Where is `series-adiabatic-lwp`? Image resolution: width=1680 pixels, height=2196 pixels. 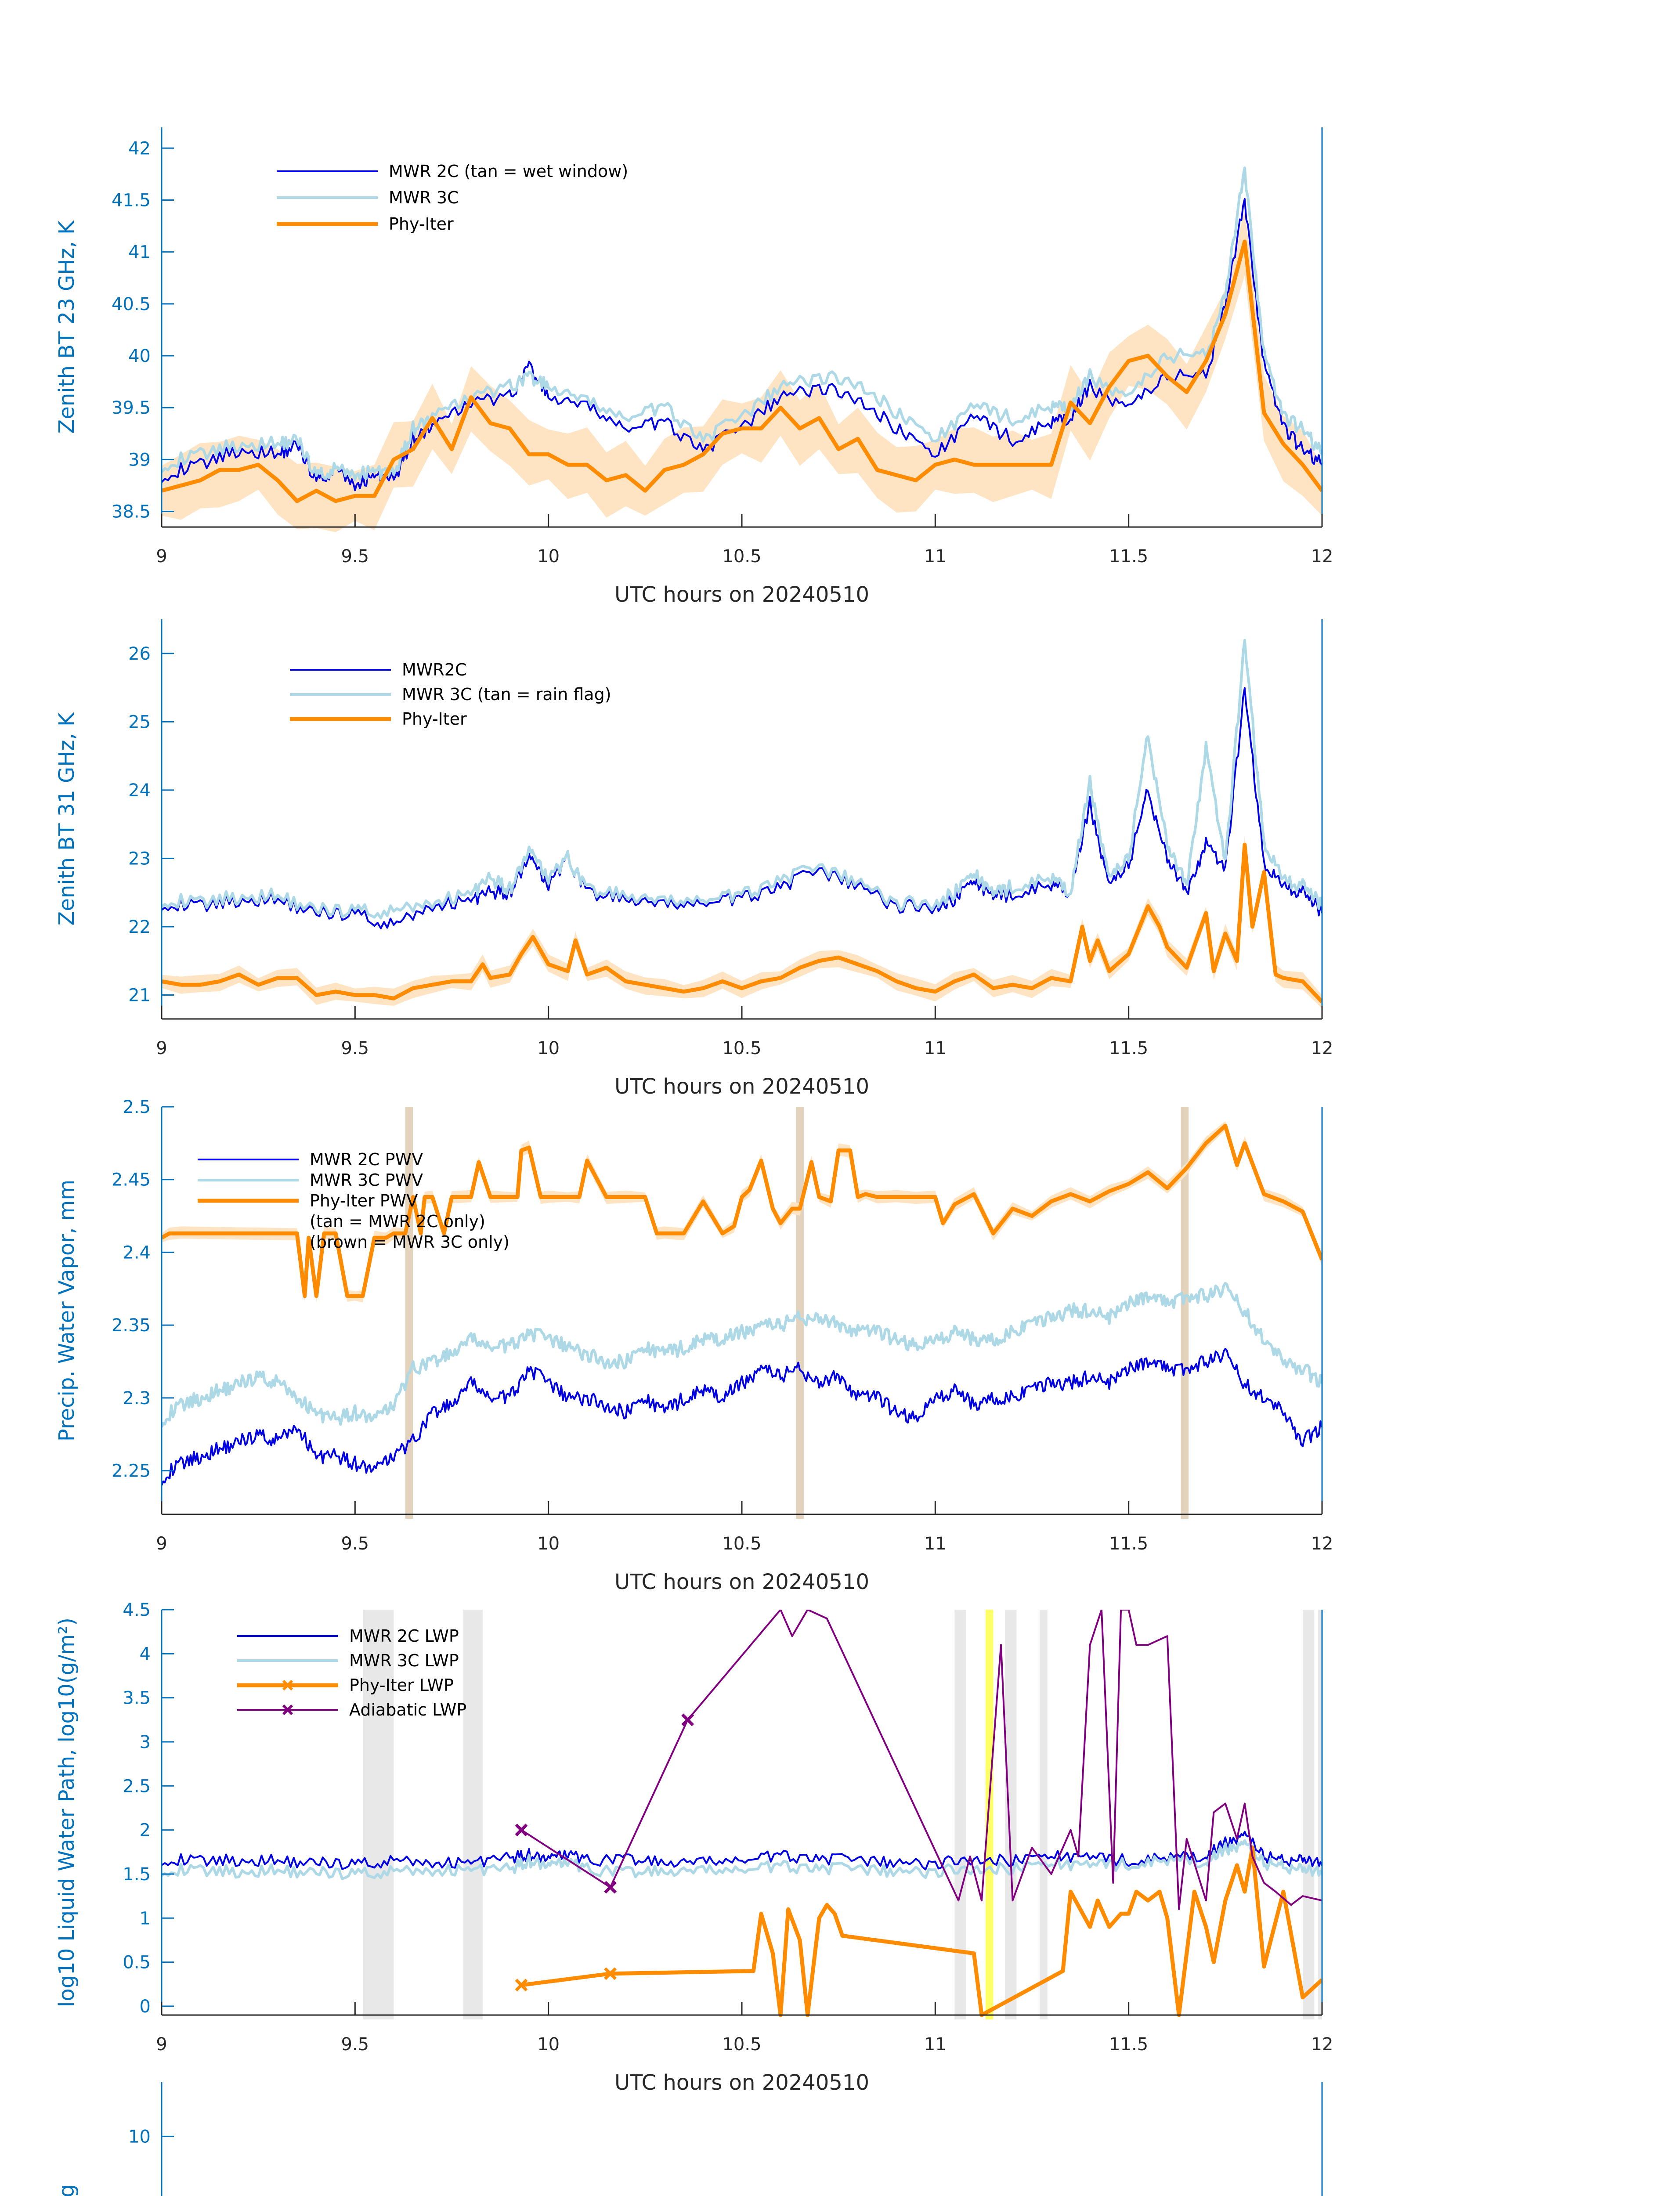
series-adiabatic-lwp is located at coordinates (921, 1760).